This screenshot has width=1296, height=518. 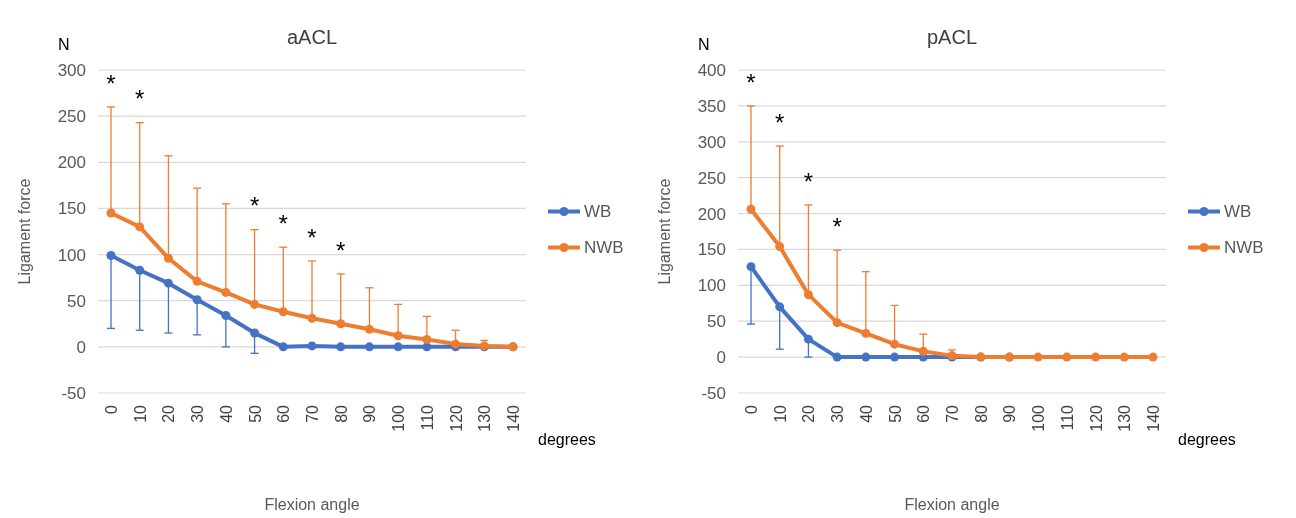 What do you see at coordinates (952, 37) in the screenshot?
I see `chart-title: pACL` at bounding box center [952, 37].